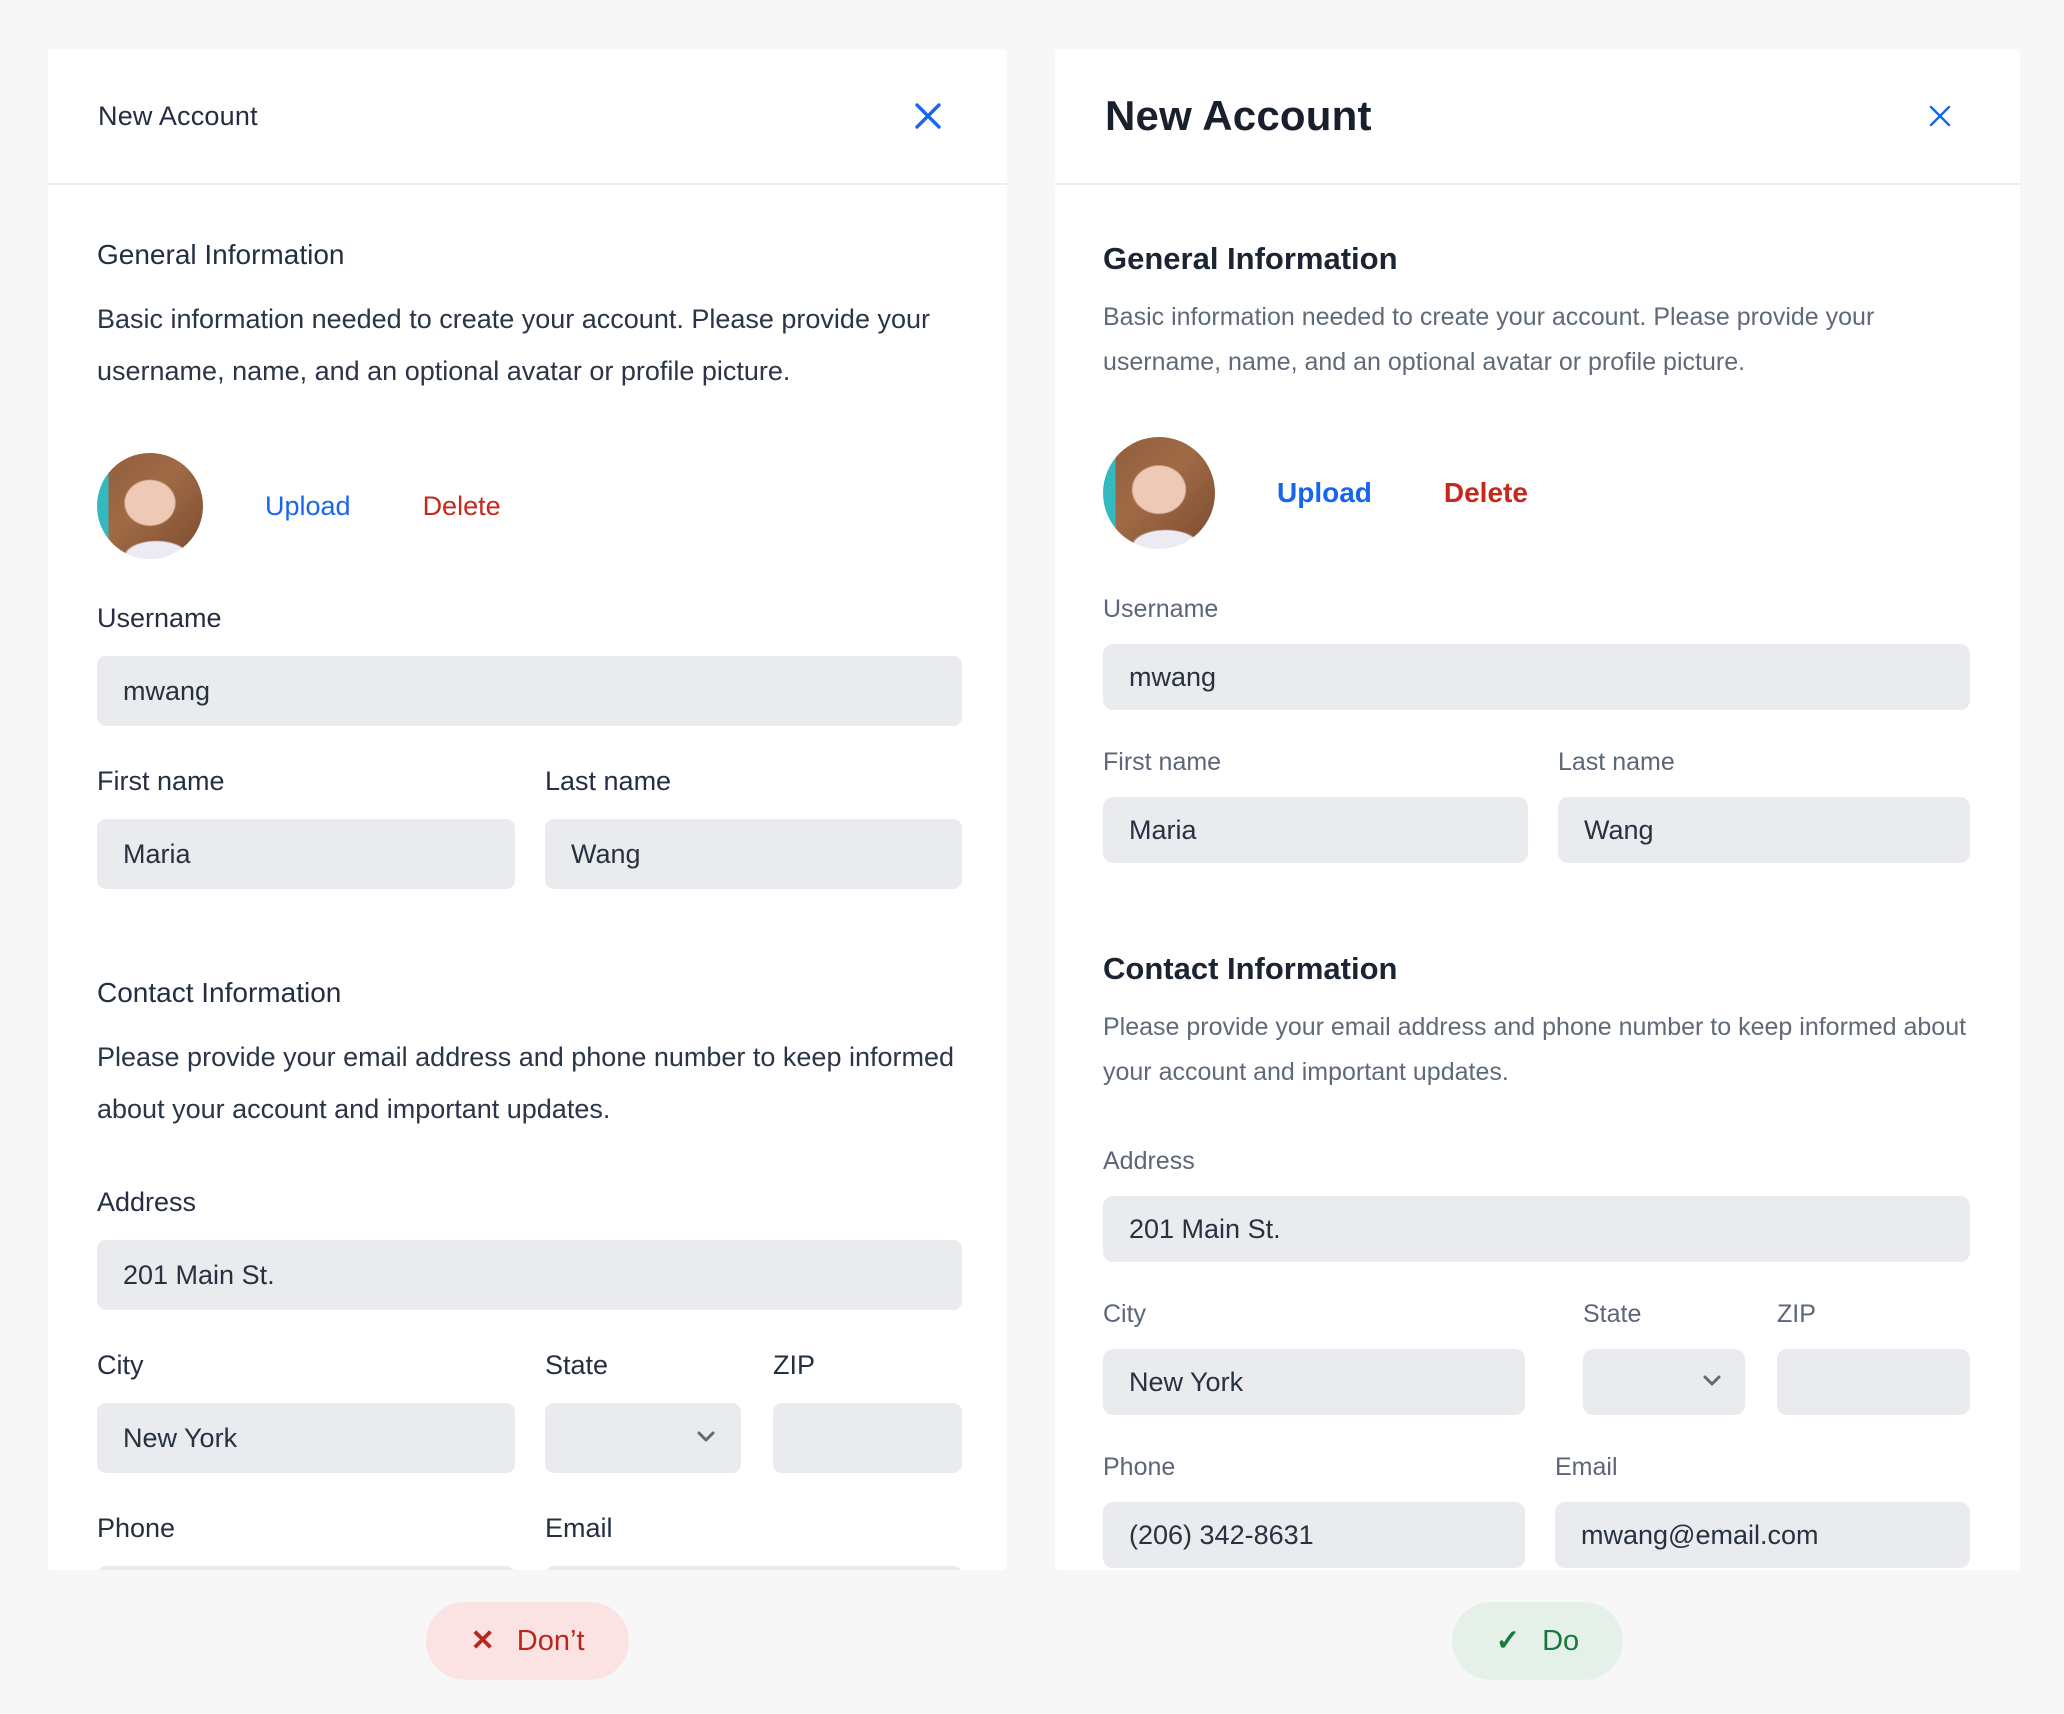 The height and width of the screenshot is (1714, 2064). I want to click on check-mark-icon: ✓, so click(1508, 1640).